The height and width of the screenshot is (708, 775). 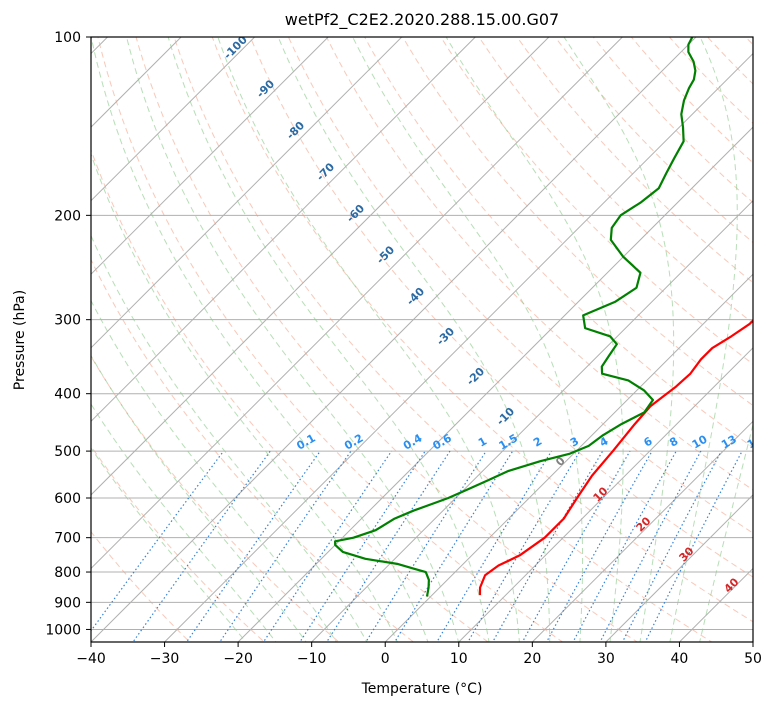 I want to click on x-tick-label: 10, so click(x=459, y=659).